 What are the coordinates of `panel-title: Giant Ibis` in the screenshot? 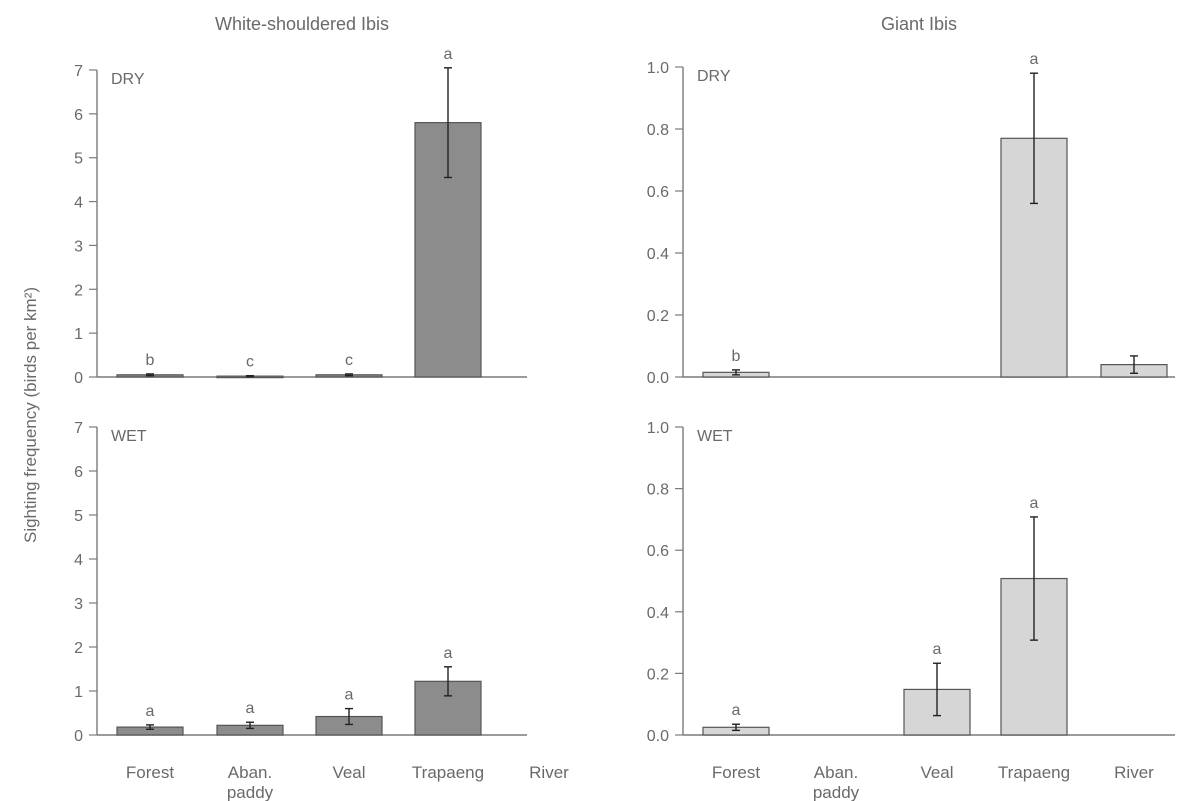 It's located at (919, 24).